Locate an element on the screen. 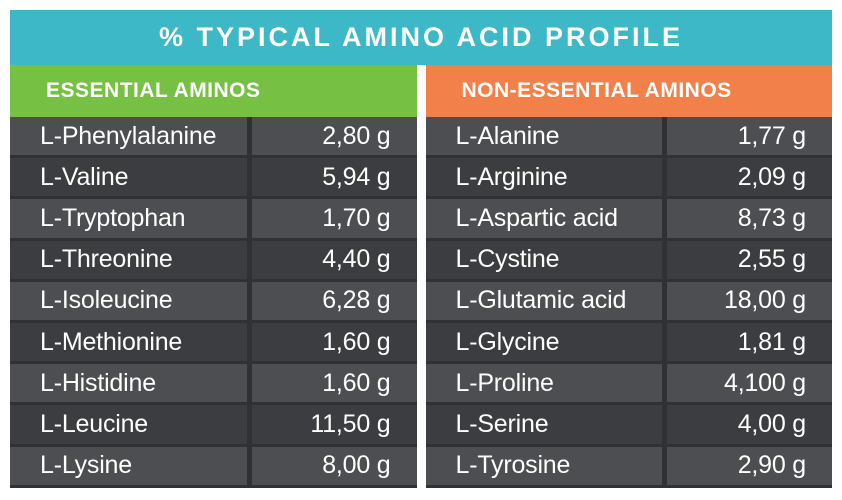  non-essential-aminos-header: NON-ESSENTIAL AMINOS is located at coordinates (628, 91).